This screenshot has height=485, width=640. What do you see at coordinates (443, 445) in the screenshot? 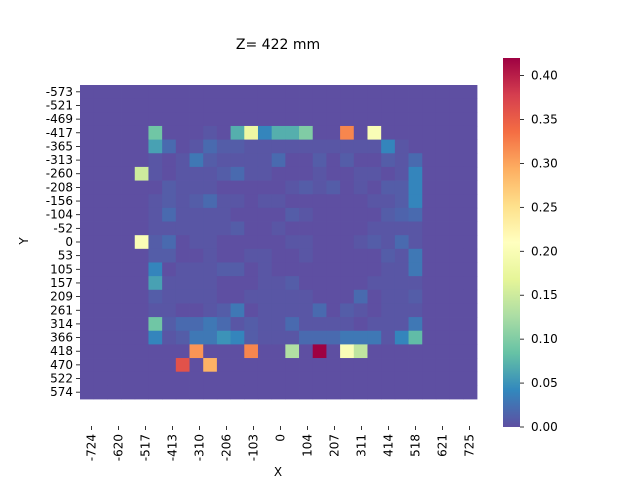
I see `x-tick-label: 621` at bounding box center [443, 445].